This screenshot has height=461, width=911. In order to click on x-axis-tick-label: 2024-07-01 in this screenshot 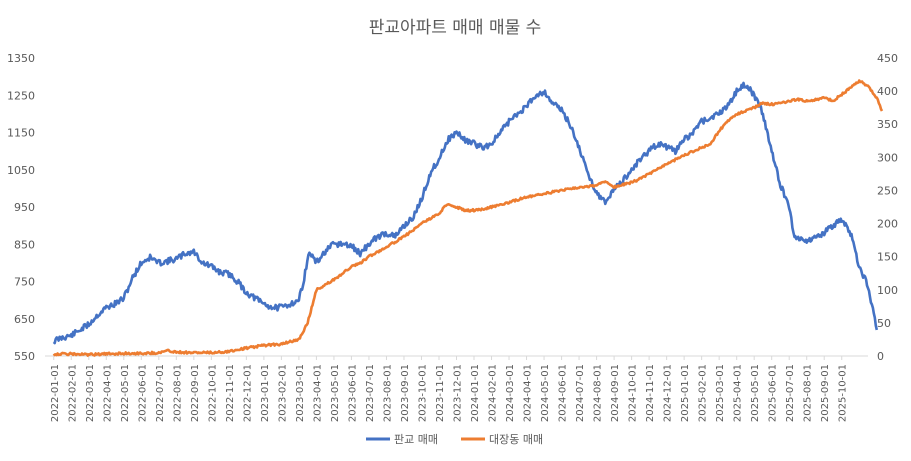, I will do `click(580, 393)`.